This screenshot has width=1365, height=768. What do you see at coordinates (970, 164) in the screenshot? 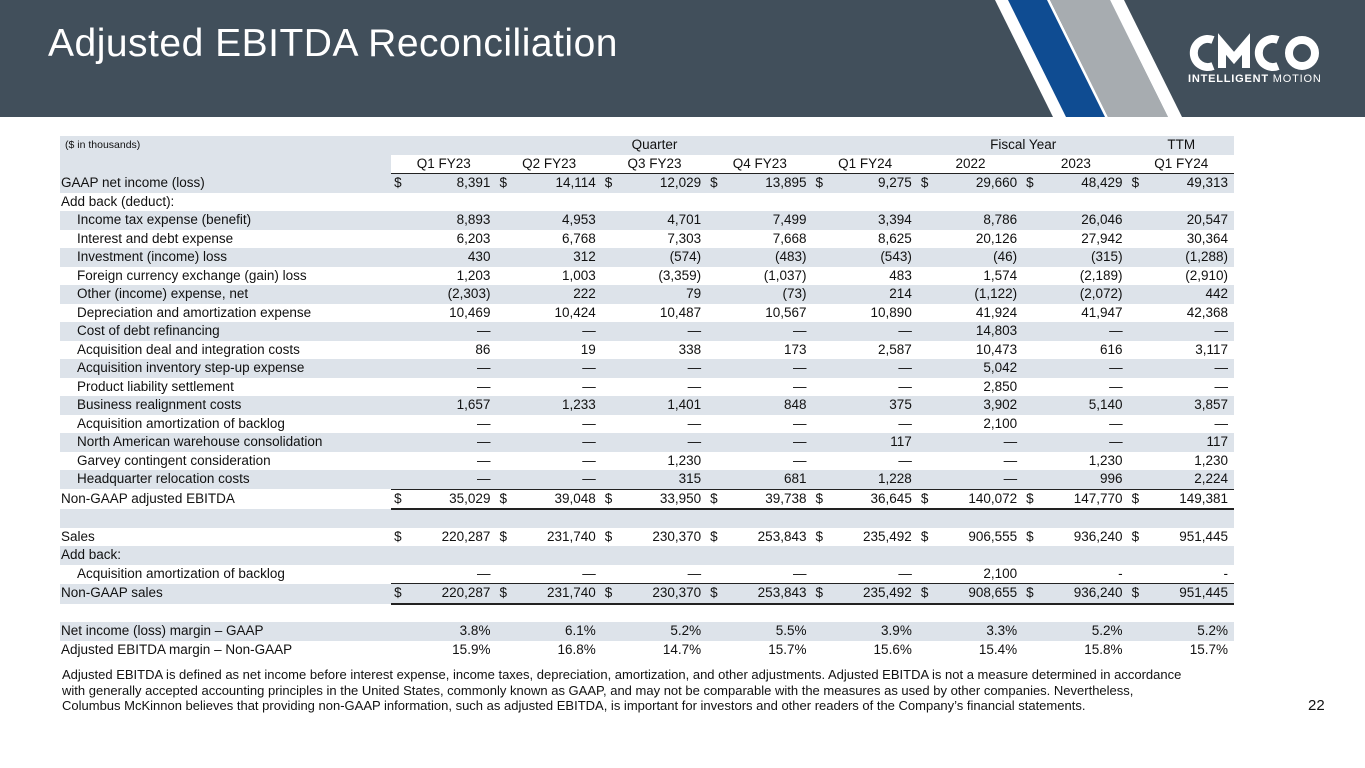
I see `column-header: 2022` at bounding box center [970, 164].